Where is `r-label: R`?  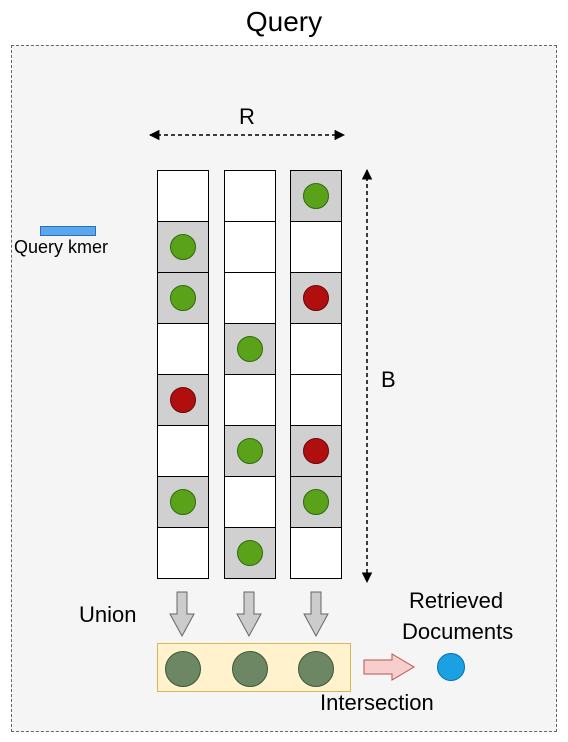
r-label: R is located at coordinates (247, 116).